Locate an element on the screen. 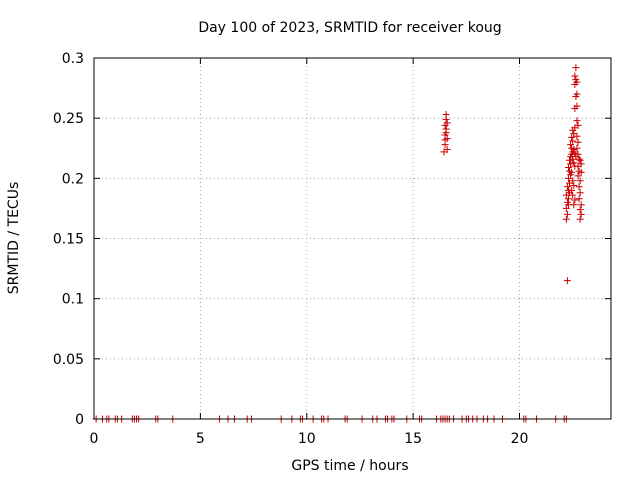  y-tick-label: 0.2 is located at coordinates (73, 179).